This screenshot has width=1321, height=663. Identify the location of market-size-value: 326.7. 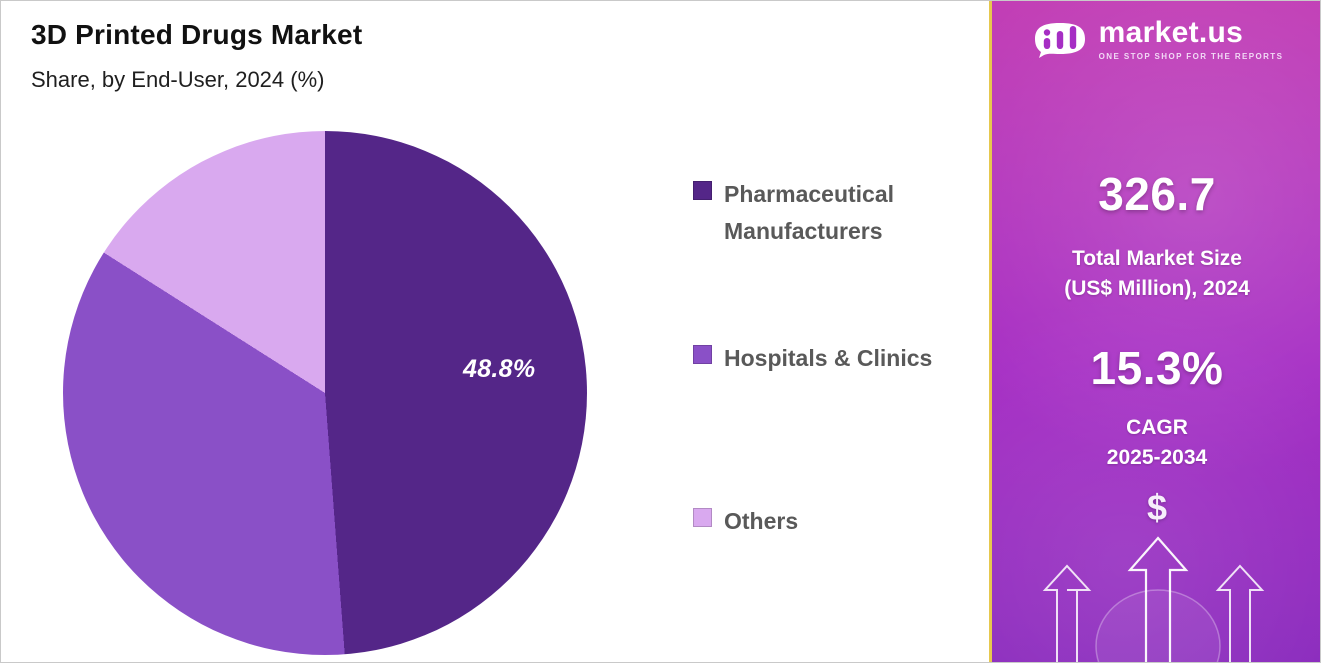
(1157, 194).